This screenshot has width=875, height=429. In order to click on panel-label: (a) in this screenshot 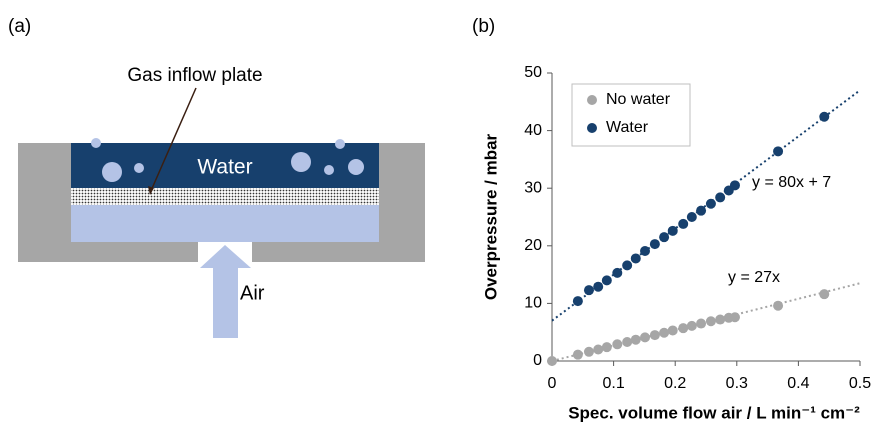, I will do `click(19, 26)`.